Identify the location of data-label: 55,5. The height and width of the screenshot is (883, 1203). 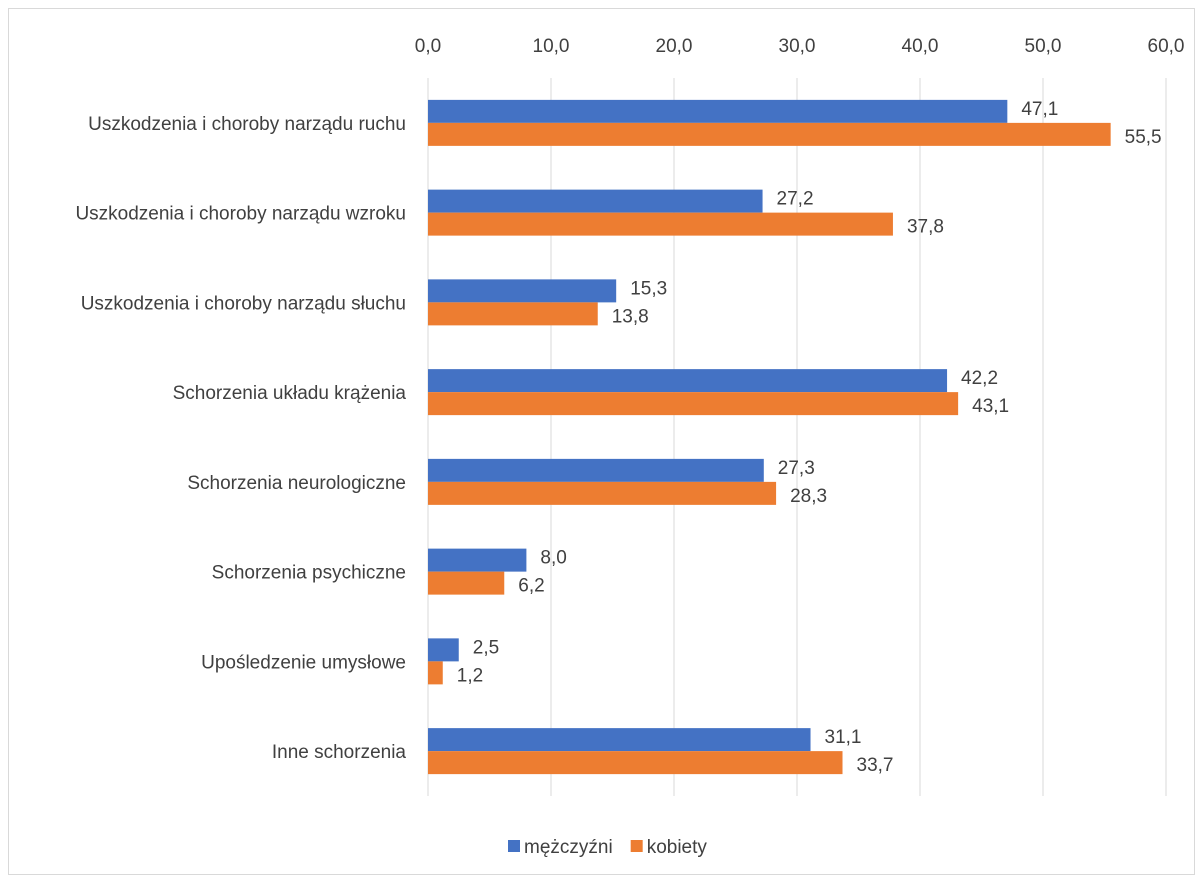
(1143, 137).